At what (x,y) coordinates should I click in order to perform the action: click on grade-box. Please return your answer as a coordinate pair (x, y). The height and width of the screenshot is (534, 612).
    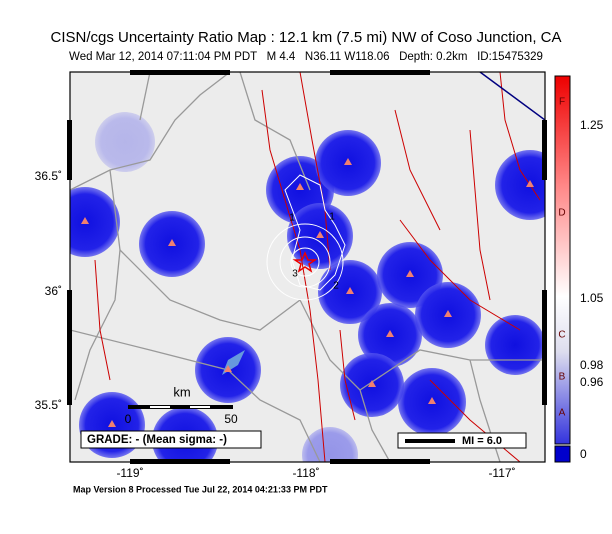
    Looking at the image, I should click on (171, 439).